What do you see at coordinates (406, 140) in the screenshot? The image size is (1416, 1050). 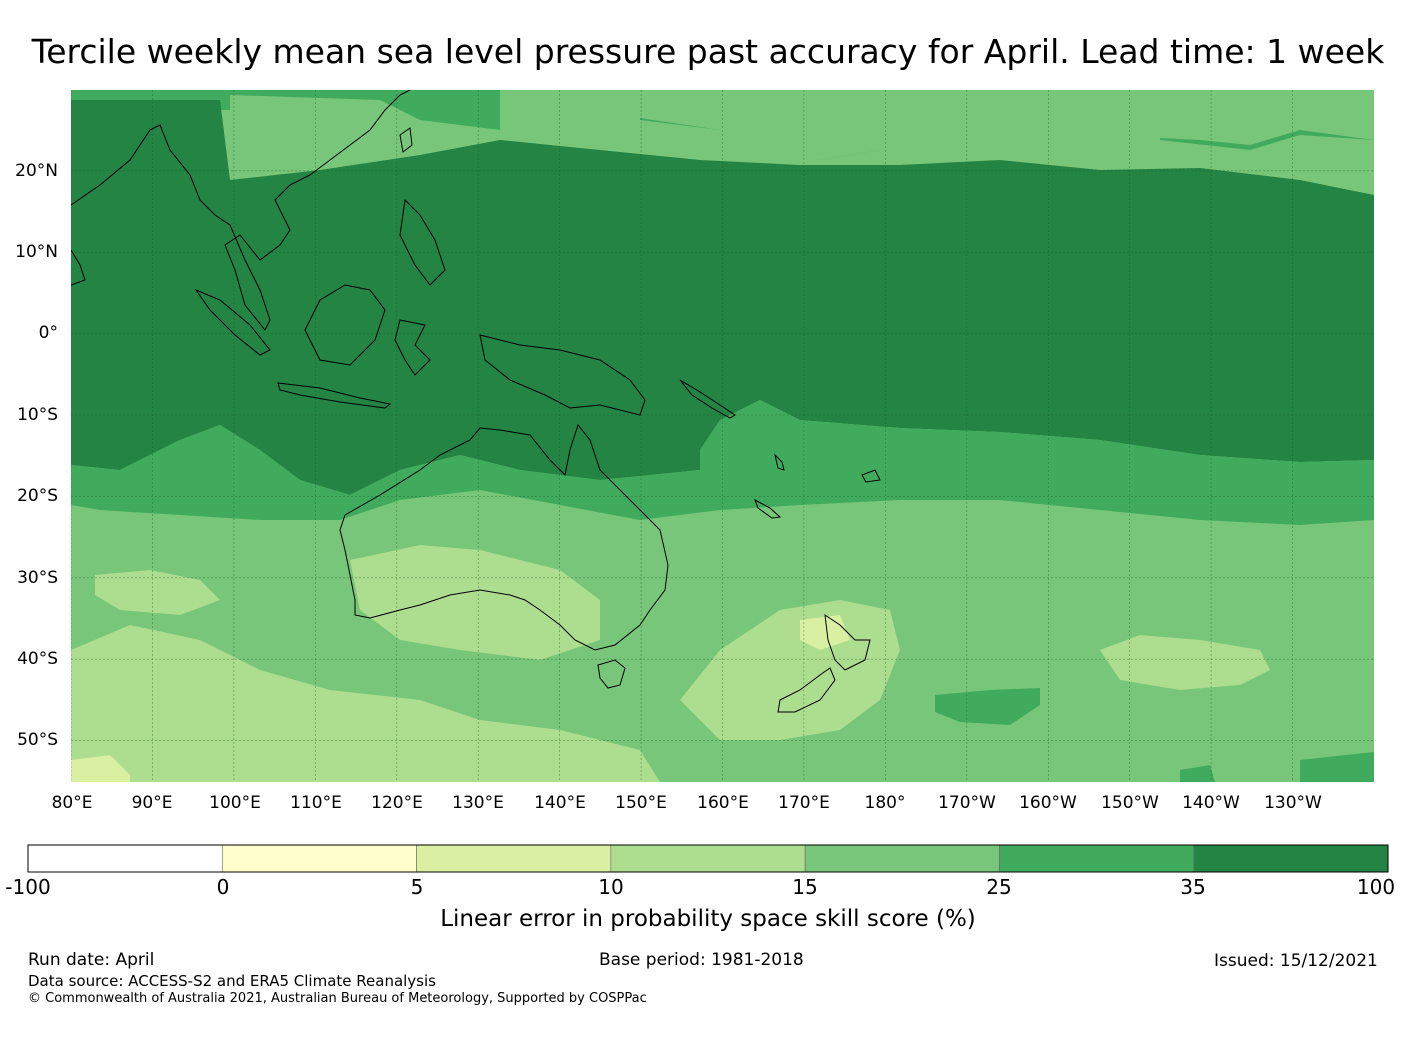 I see `taiwan-coast` at bounding box center [406, 140].